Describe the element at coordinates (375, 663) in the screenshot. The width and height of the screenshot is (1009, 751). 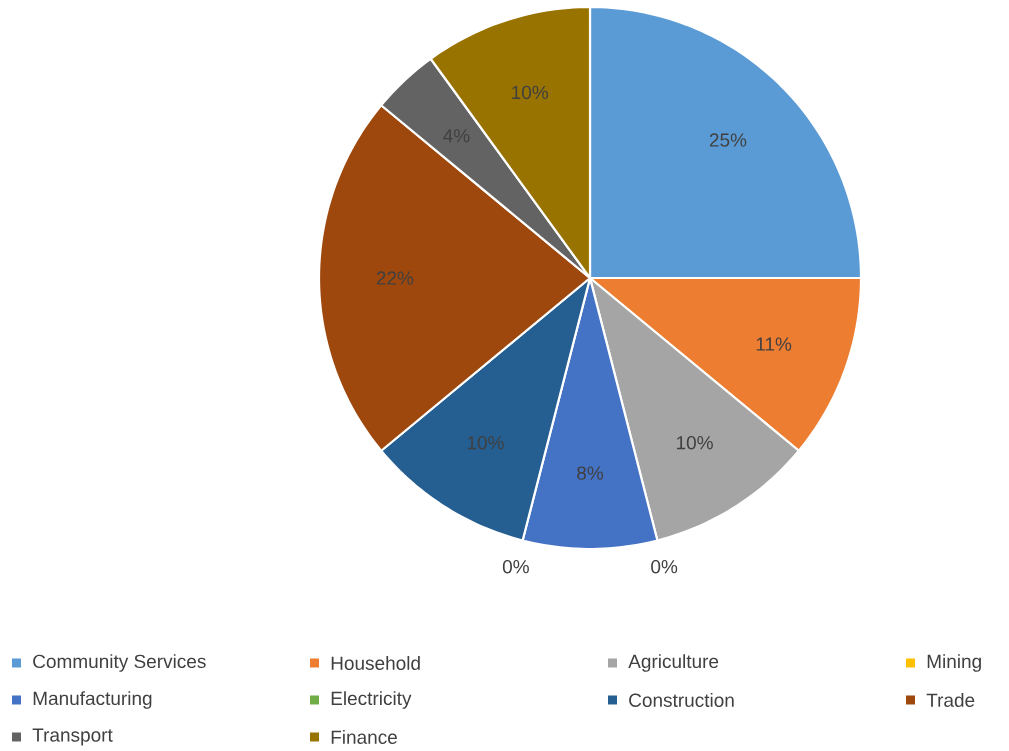
I see `legend-label: Household` at that location.